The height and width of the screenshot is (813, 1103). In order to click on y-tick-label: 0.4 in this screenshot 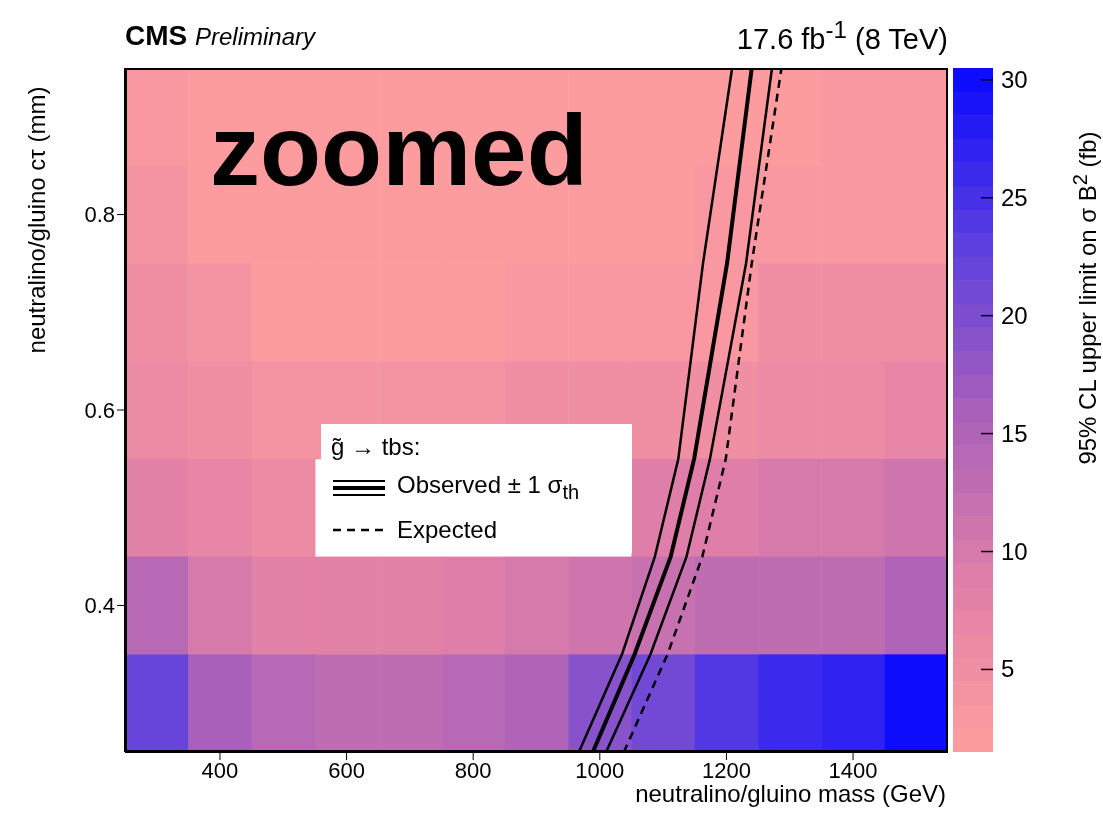, I will do `click(99, 606)`.